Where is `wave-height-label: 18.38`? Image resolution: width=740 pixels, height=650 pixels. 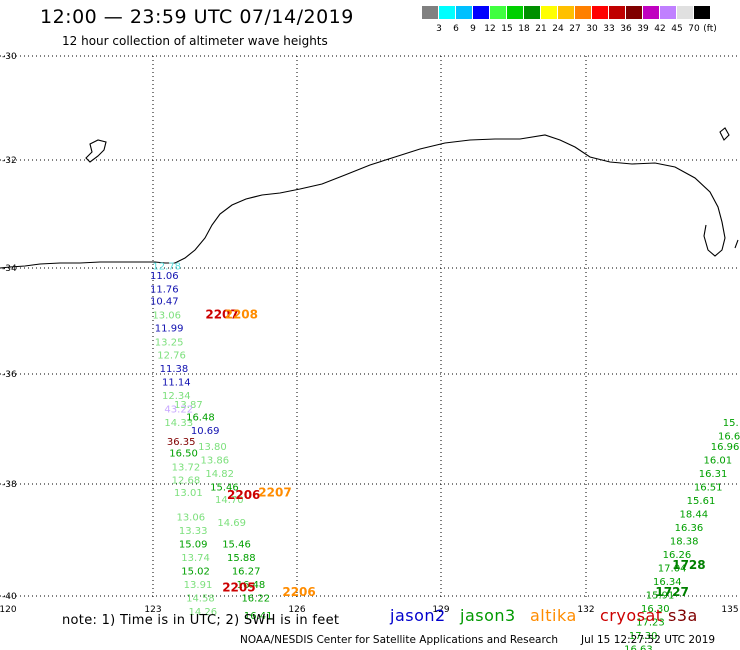
wave-height-label: 18.38 is located at coordinates (684, 542).